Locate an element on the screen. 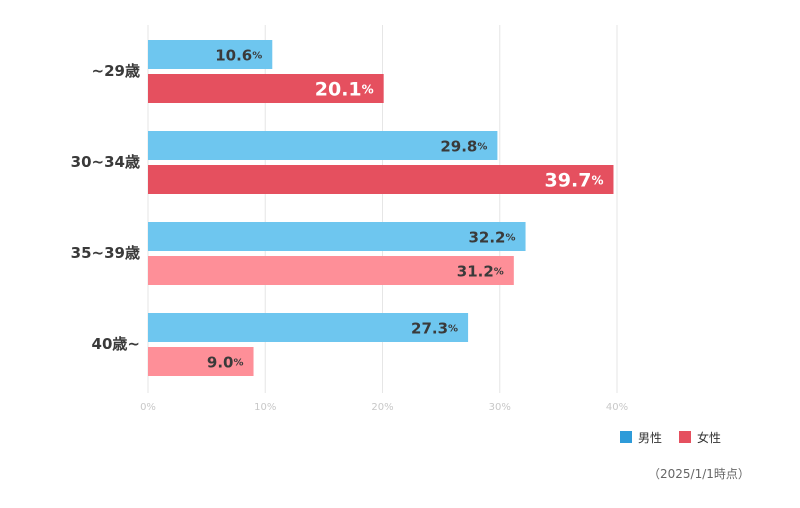  data-label-male: 27.3% is located at coordinates (434, 329).